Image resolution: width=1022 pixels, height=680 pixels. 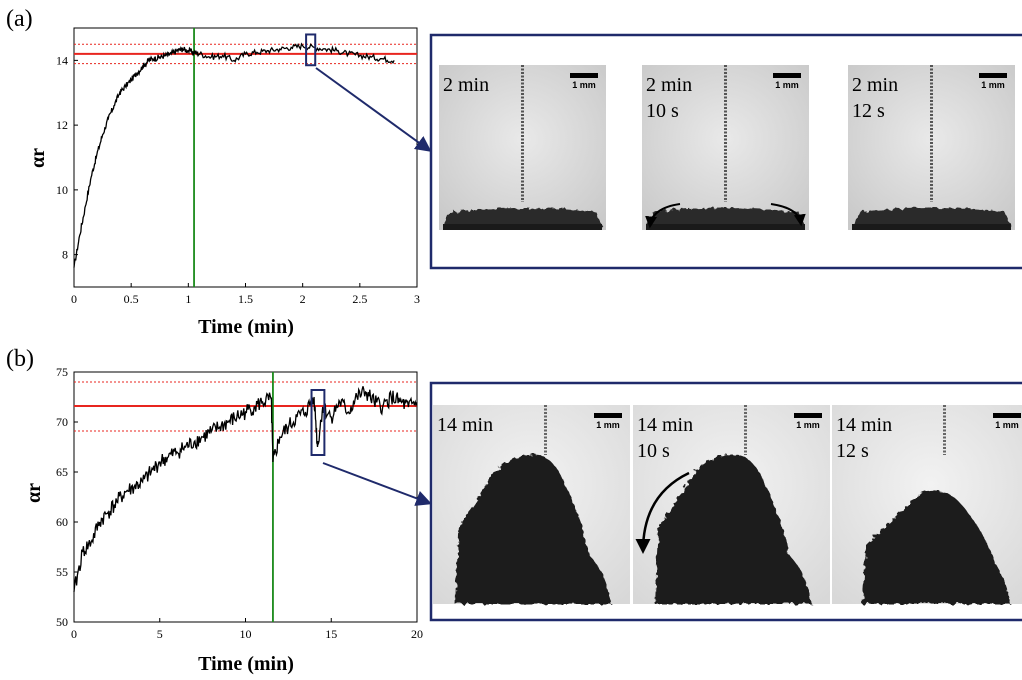 I want to click on chart-b-ytick-label: 50, so click(x=62, y=622).